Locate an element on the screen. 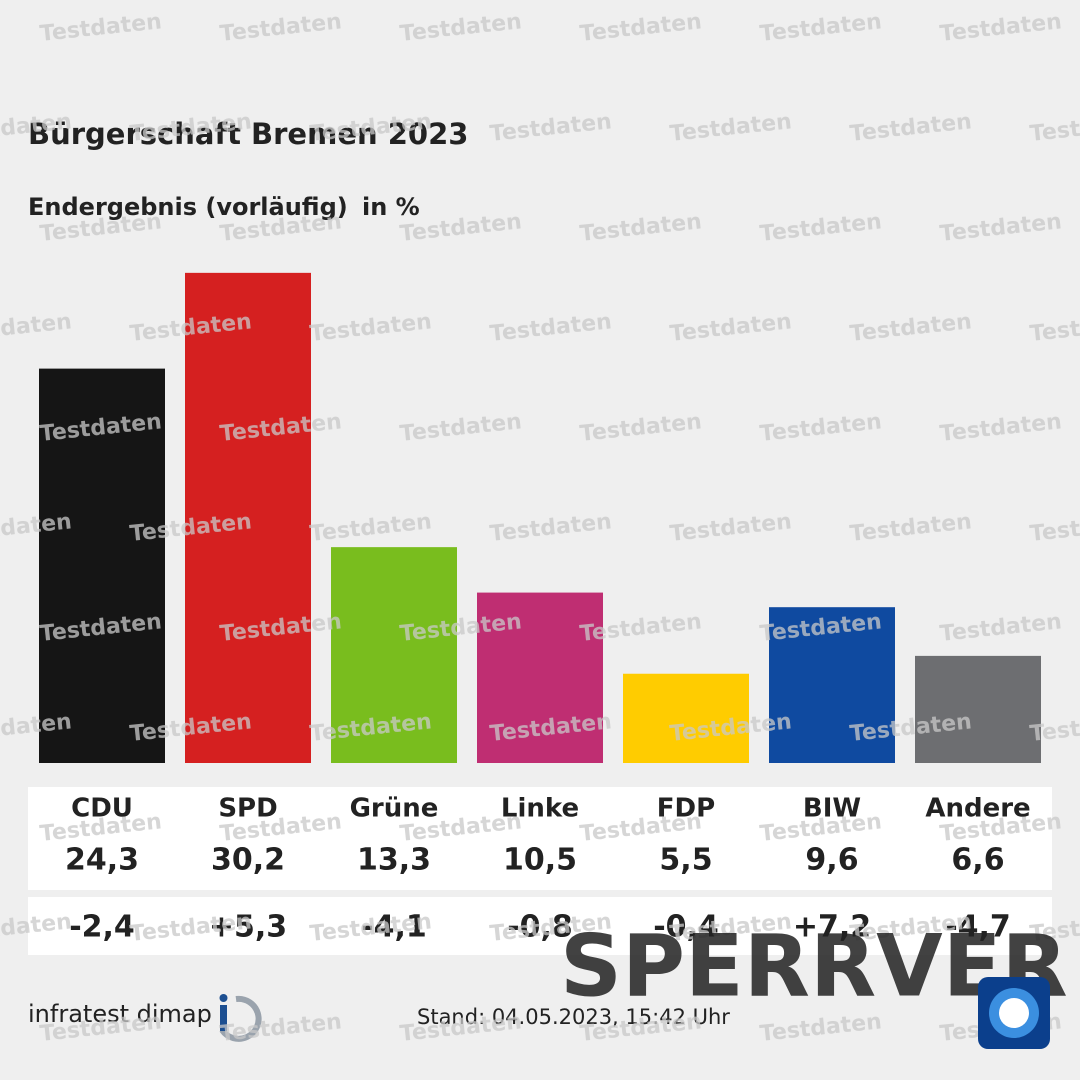  value-label: 10,5 is located at coordinates (540, 860).